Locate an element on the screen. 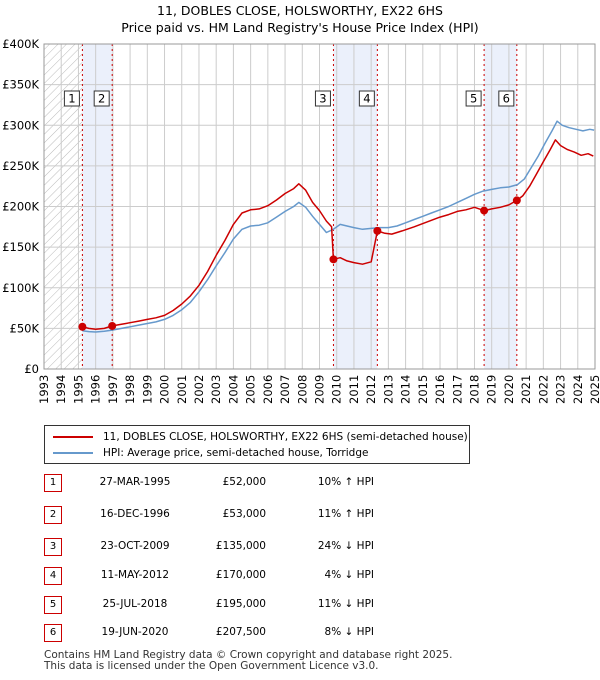 The height and width of the screenshot is (680, 600). sale-number-badge: 5 is located at coordinates (53, 605).